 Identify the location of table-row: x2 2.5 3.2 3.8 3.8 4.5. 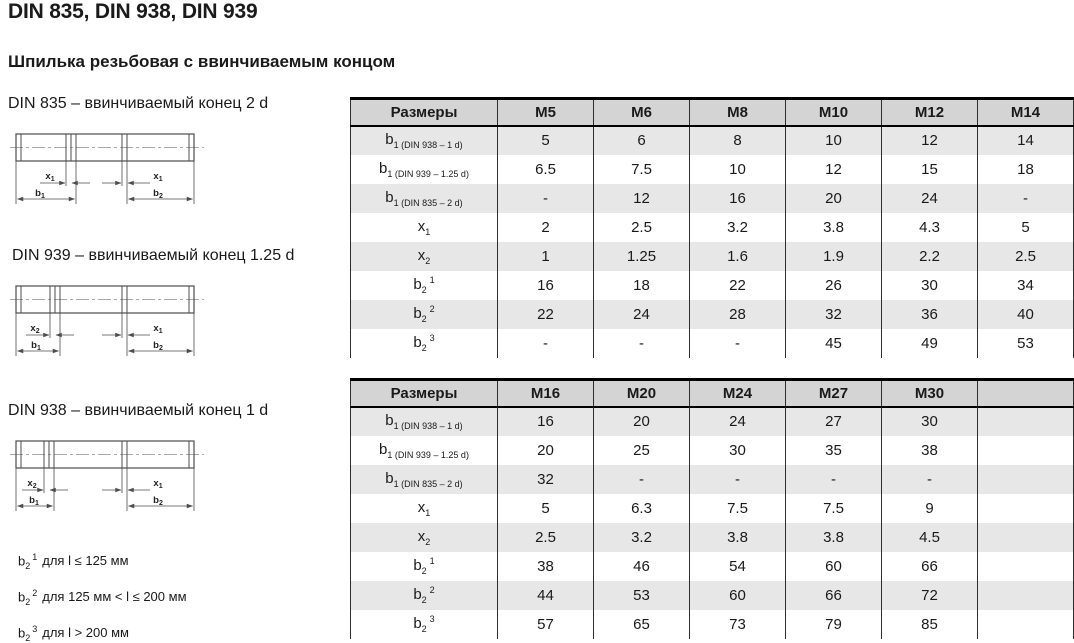
(712, 537).